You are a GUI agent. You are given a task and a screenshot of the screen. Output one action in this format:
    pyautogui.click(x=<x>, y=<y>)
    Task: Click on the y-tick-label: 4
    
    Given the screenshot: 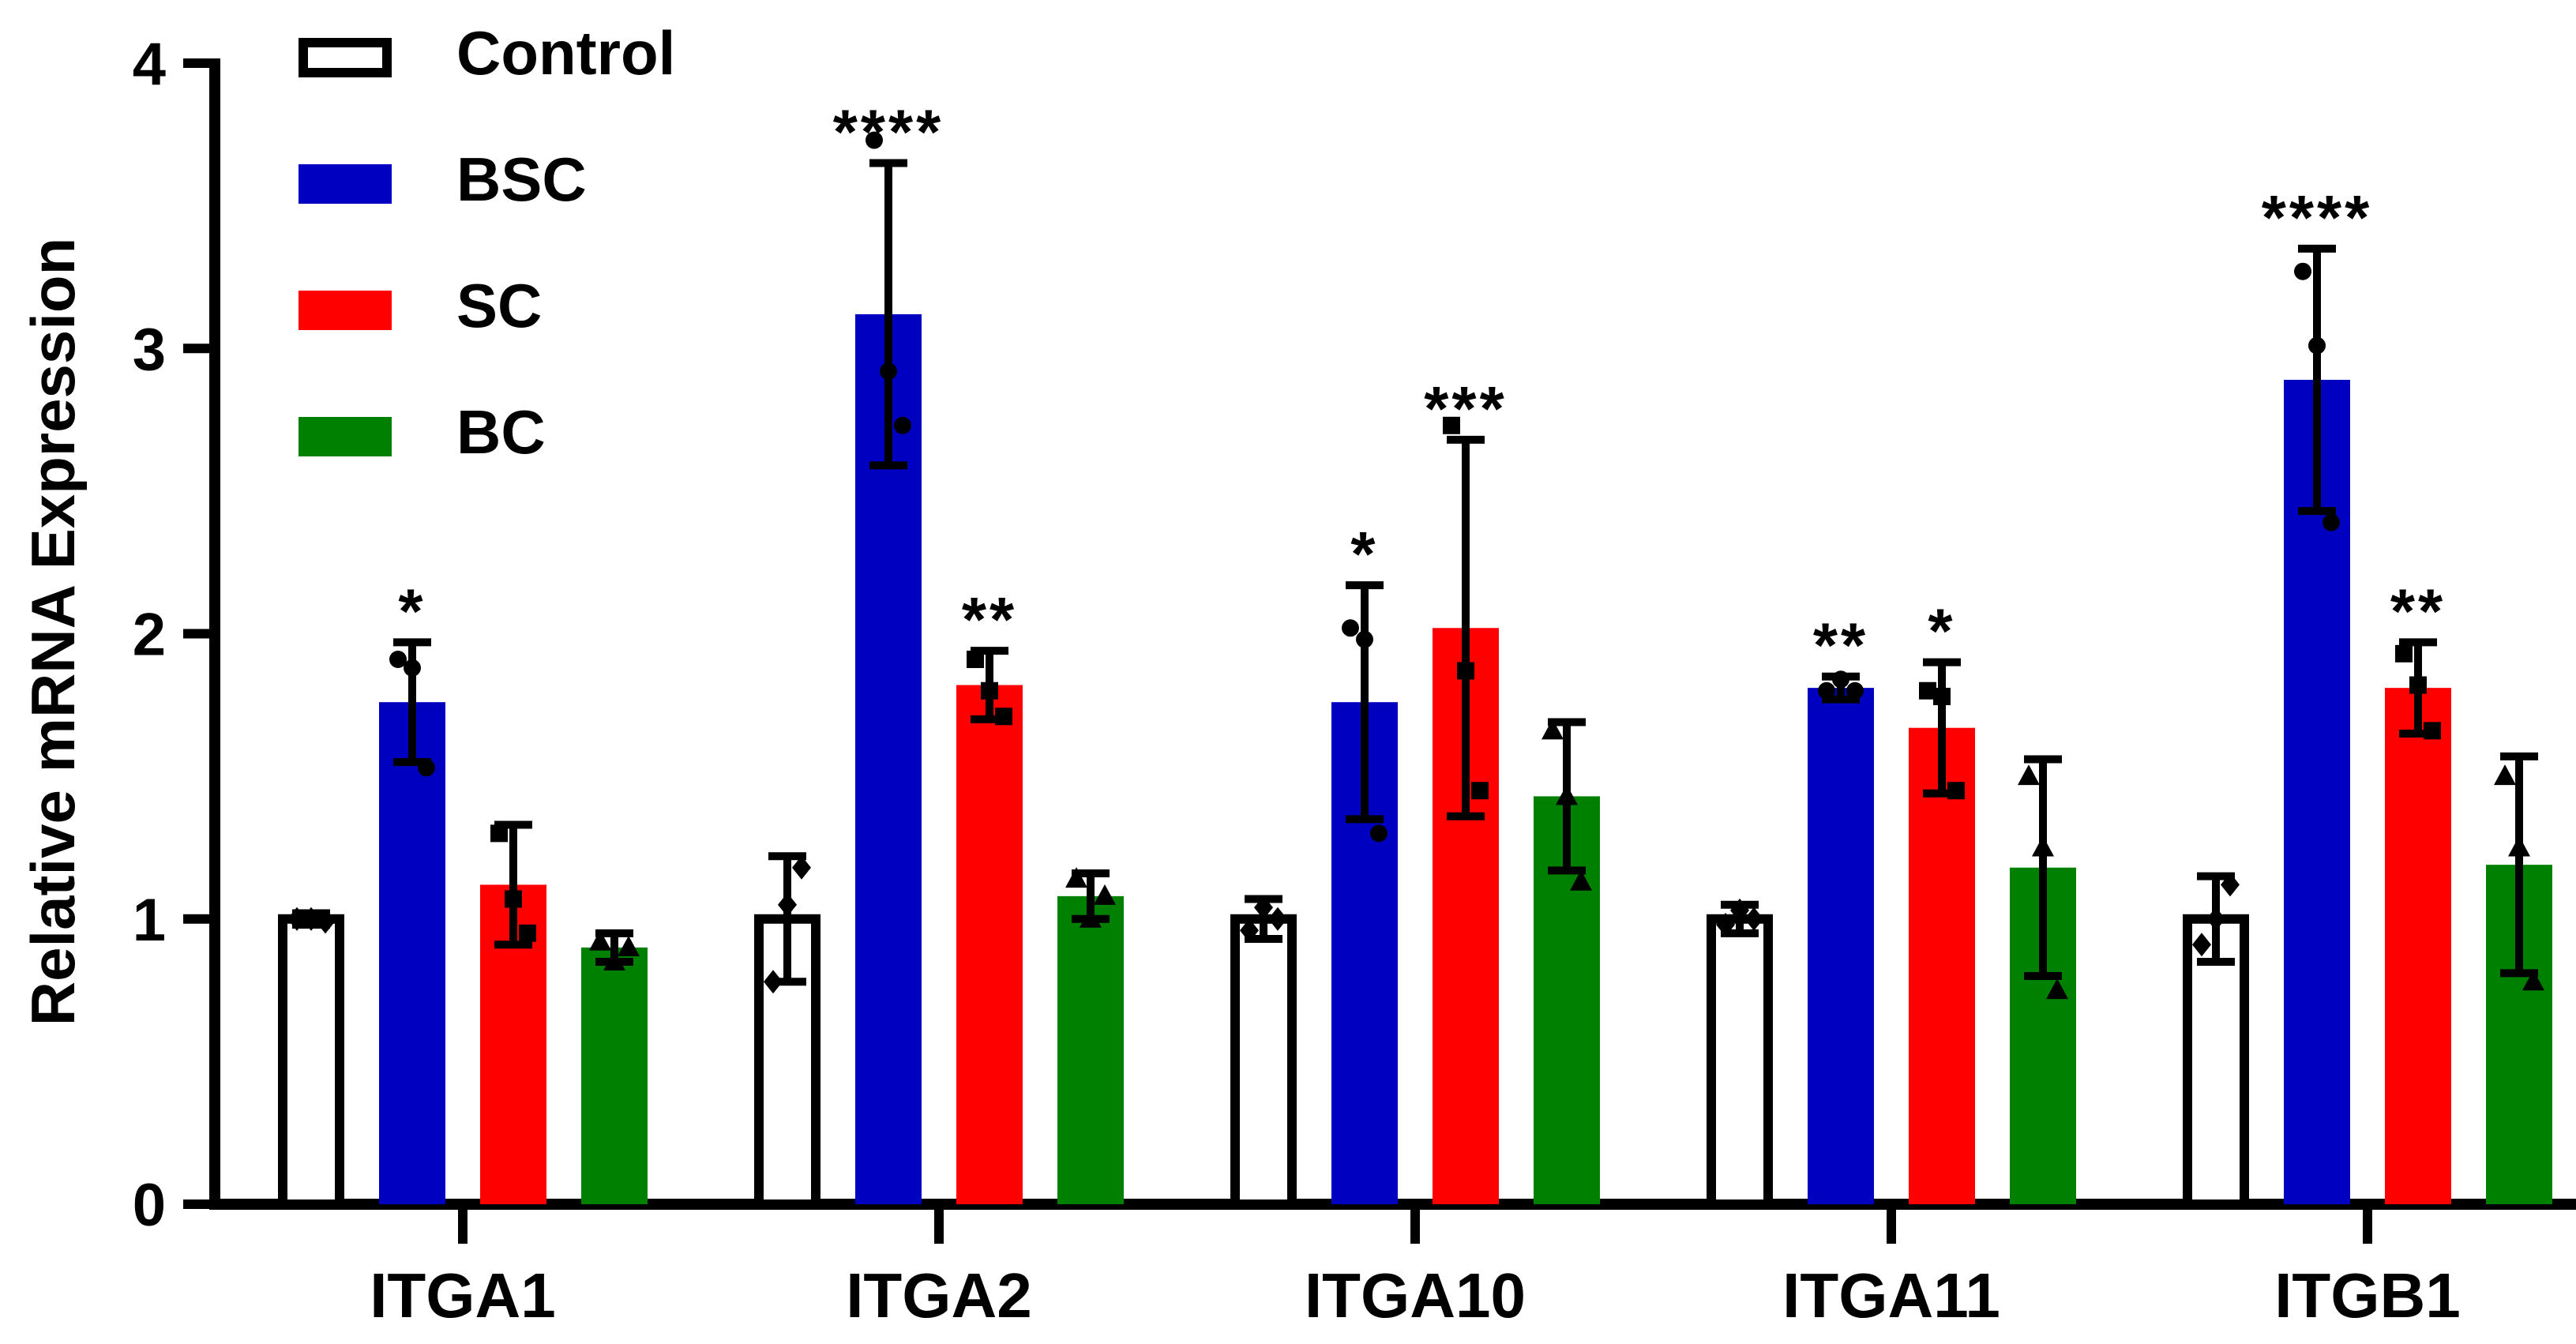 What is the action you would take?
    pyautogui.click(x=149, y=64)
    